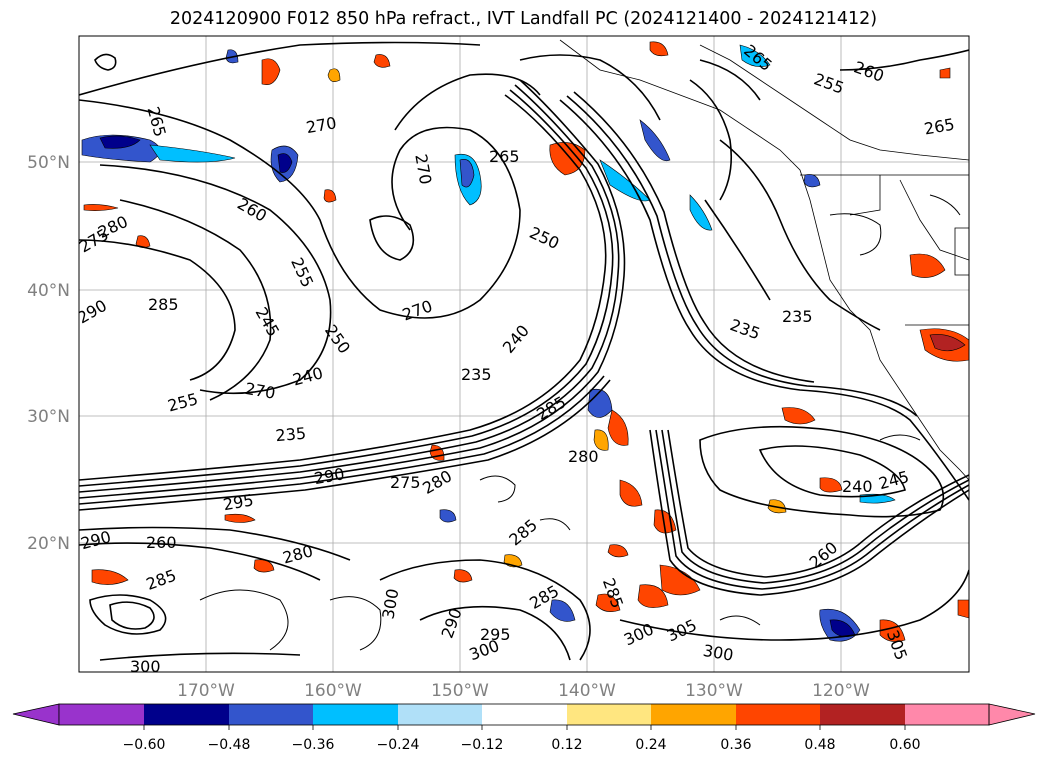 The width and height of the screenshot is (1047, 765). I want to click on lon-label-160w: 160°W, so click(333, 691).